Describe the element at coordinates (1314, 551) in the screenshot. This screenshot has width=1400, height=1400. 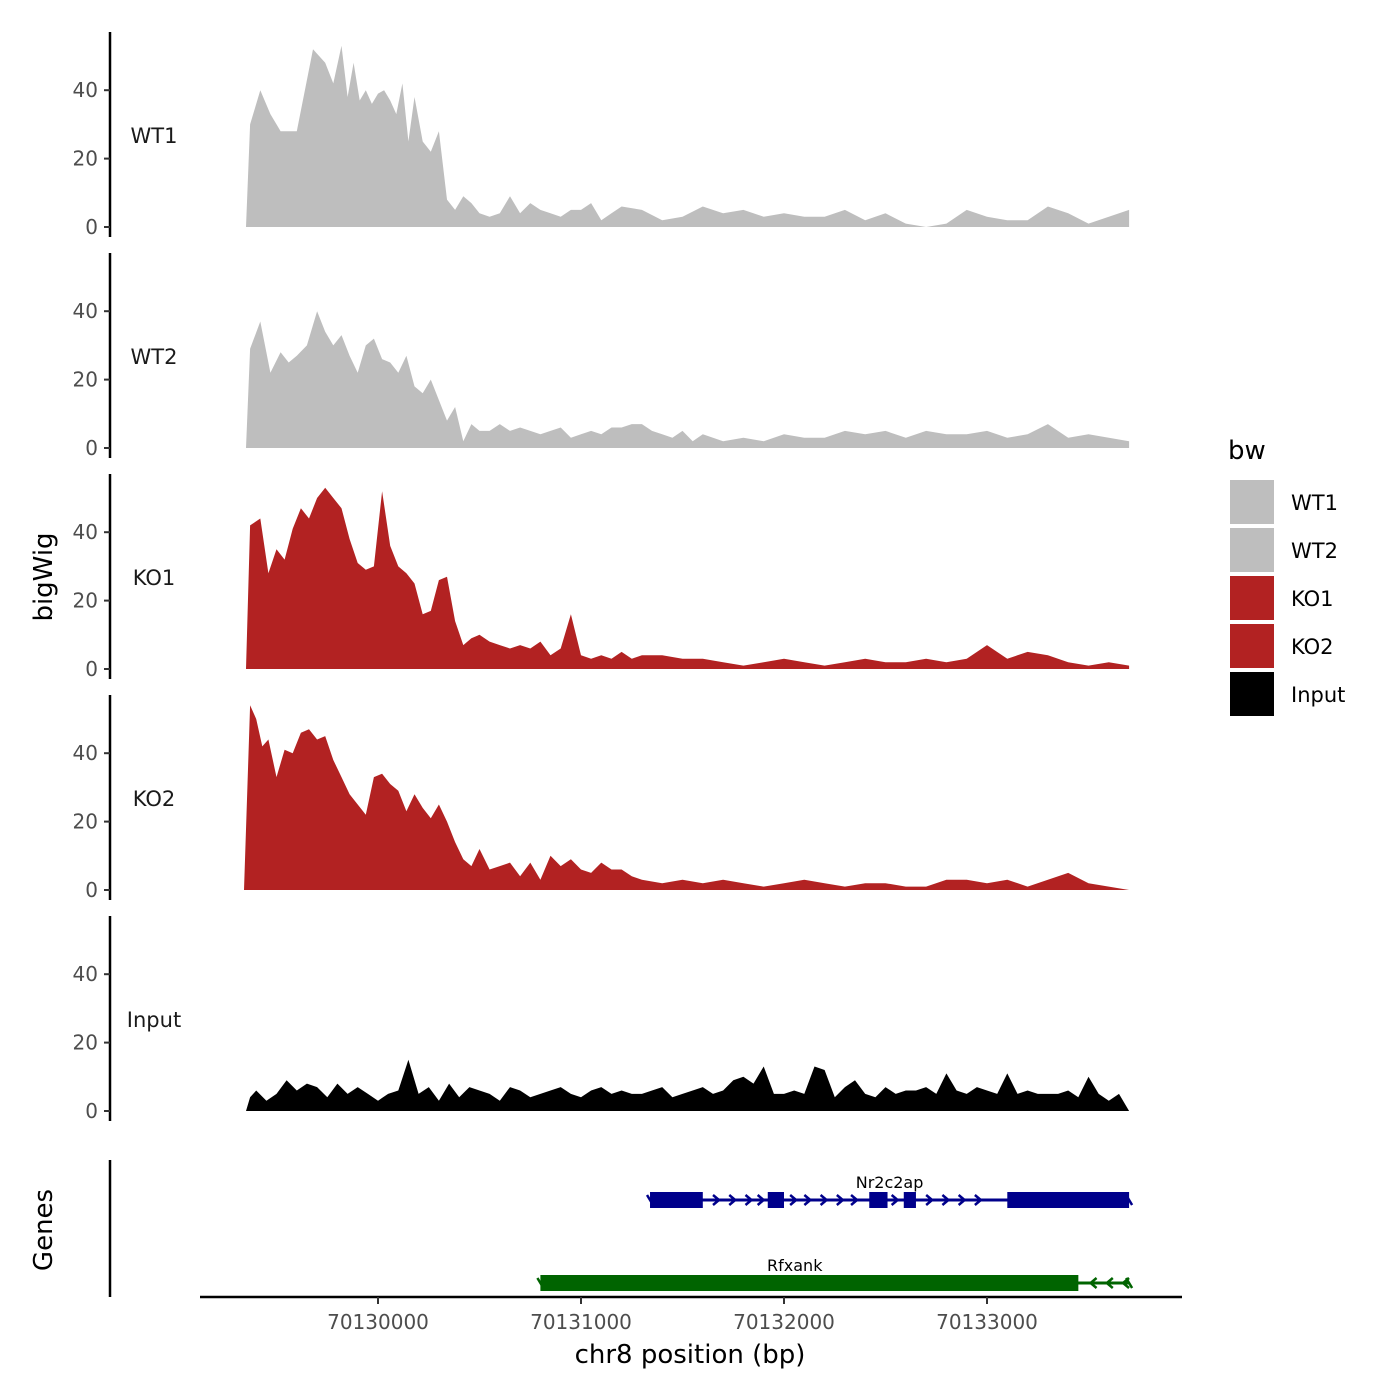
I see `legend-label: WT2` at that location.